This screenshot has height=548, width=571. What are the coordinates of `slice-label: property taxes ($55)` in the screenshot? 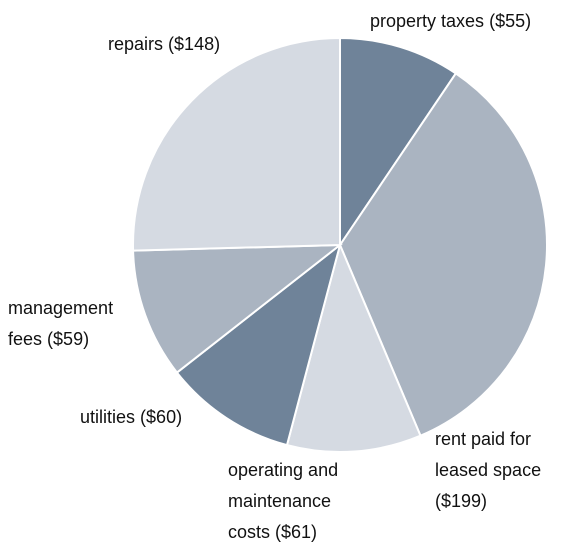 It's located at (450, 21).